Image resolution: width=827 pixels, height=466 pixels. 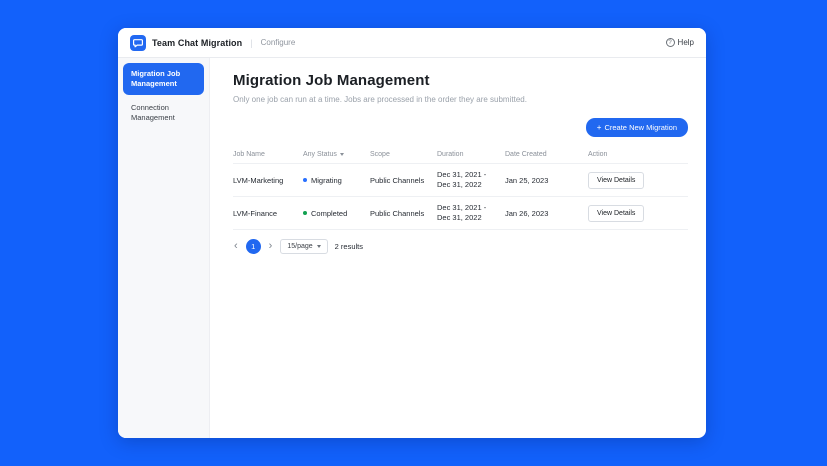 What do you see at coordinates (640, 127) in the screenshot?
I see `create-new-migration-label: Create New Migration` at bounding box center [640, 127].